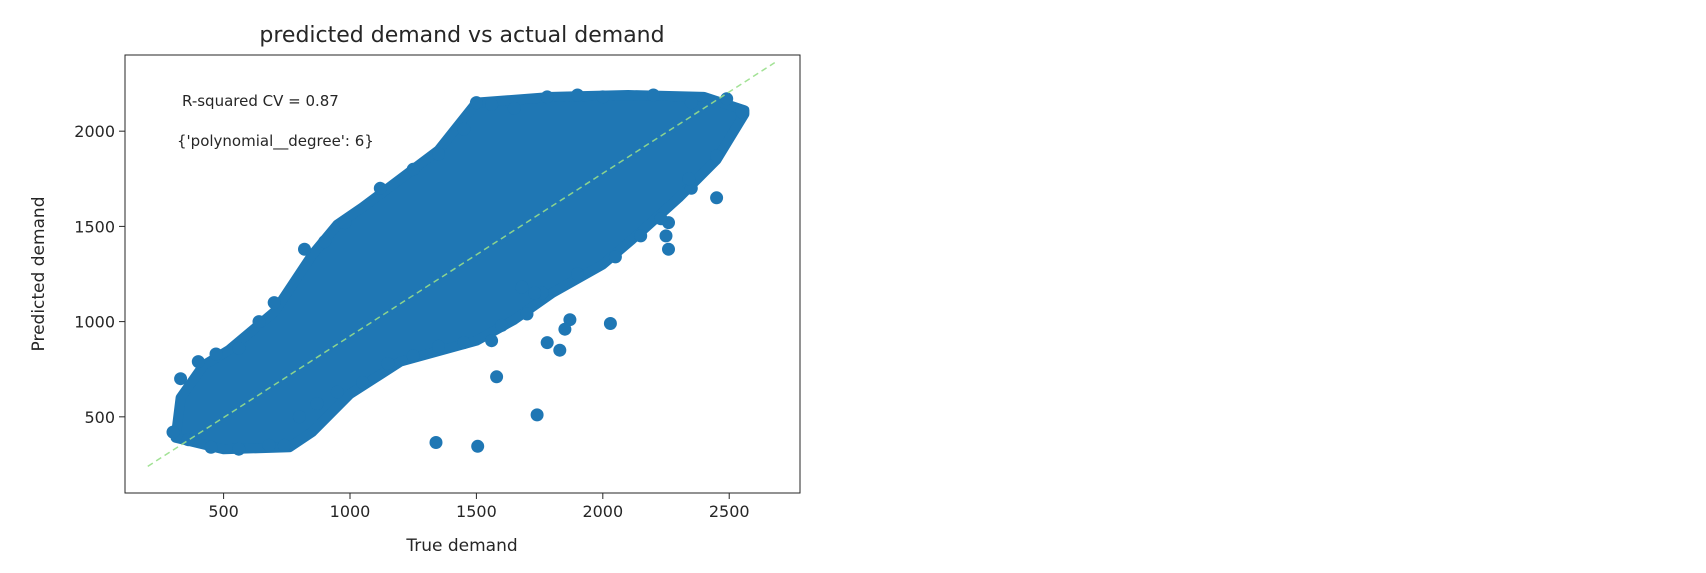  What do you see at coordinates (476, 511) in the screenshot?
I see `x-tick-label: 1500` at bounding box center [476, 511].